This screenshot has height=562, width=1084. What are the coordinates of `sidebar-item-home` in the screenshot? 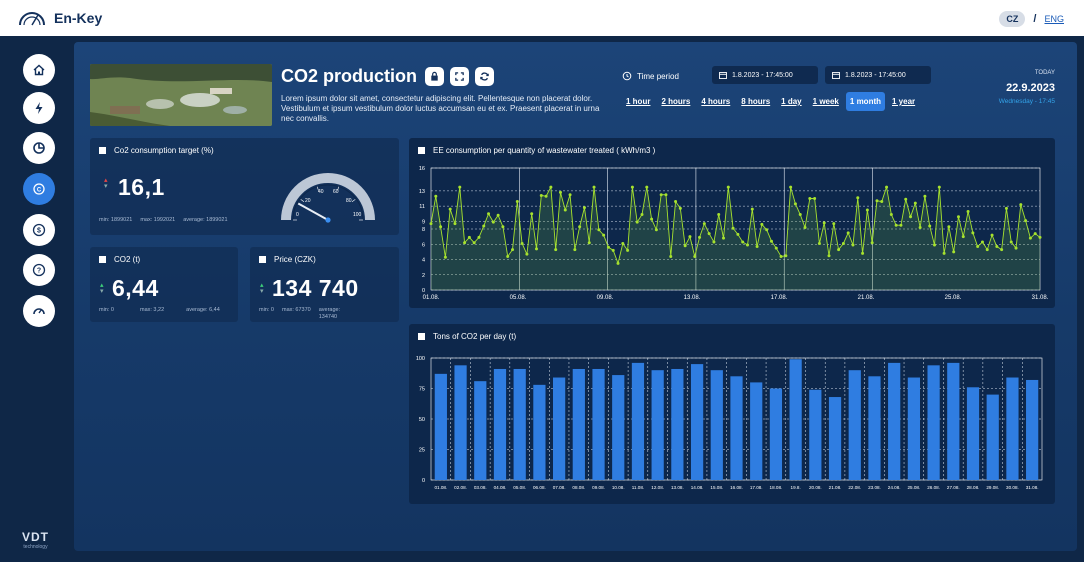 It's located at (39, 70).